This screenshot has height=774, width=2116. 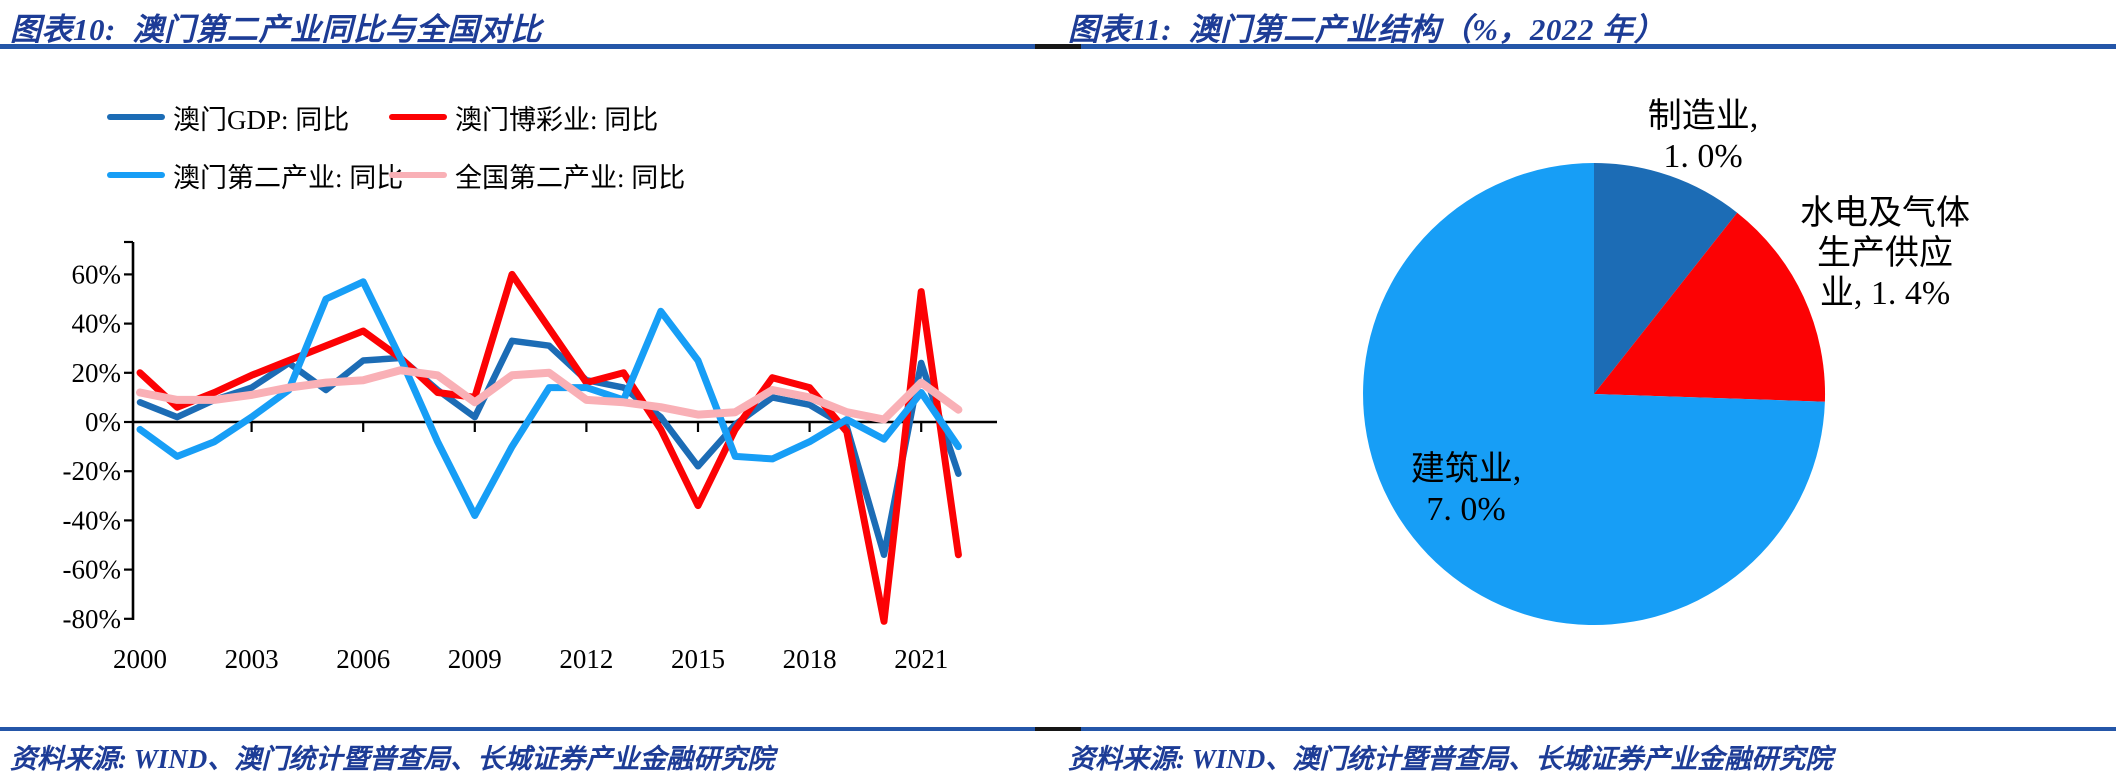 What do you see at coordinates (921, 659) in the screenshot?
I see `x-tick-label: 2021` at bounding box center [921, 659].